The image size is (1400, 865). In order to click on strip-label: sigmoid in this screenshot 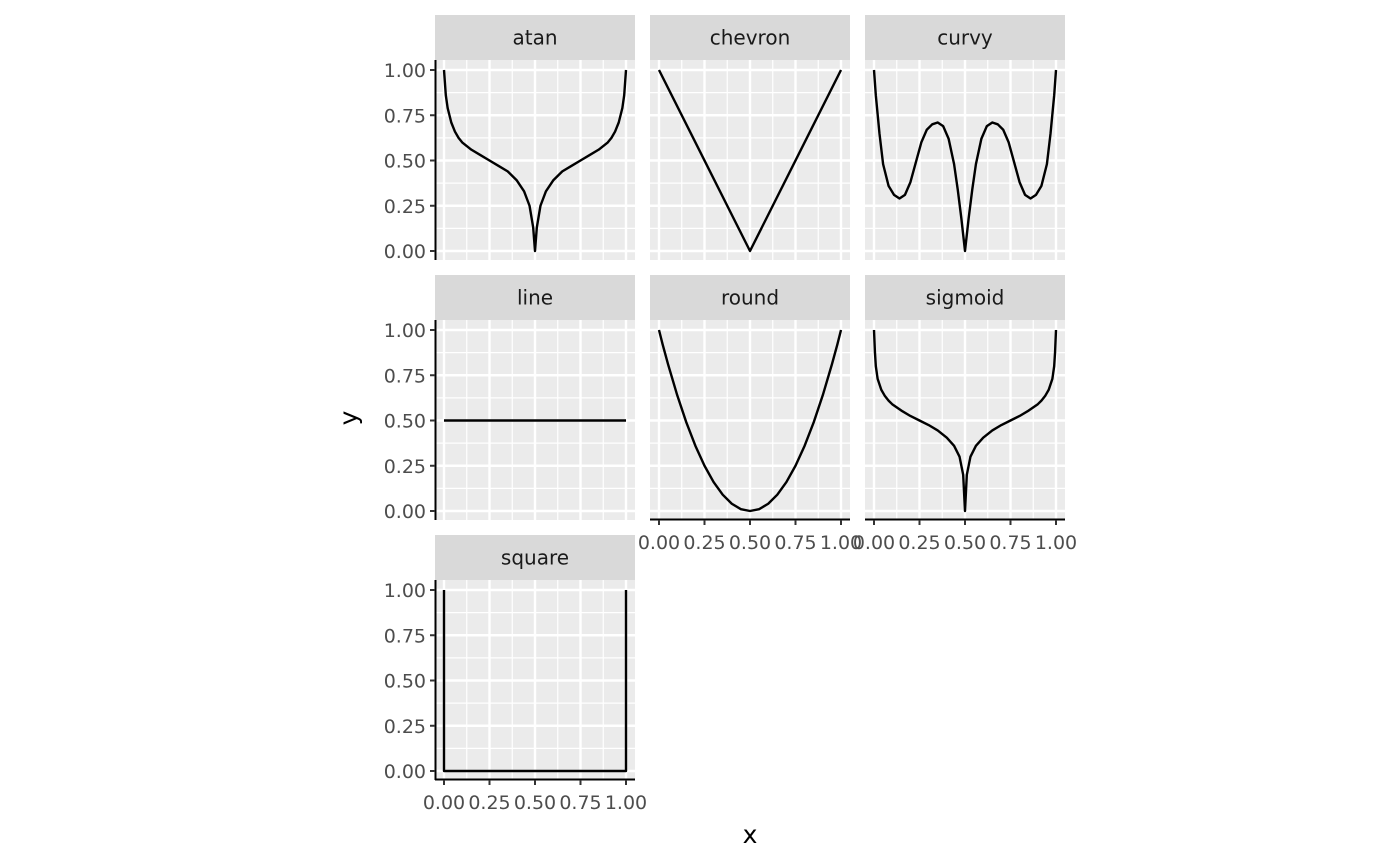, I will do `click(965, 298)`.